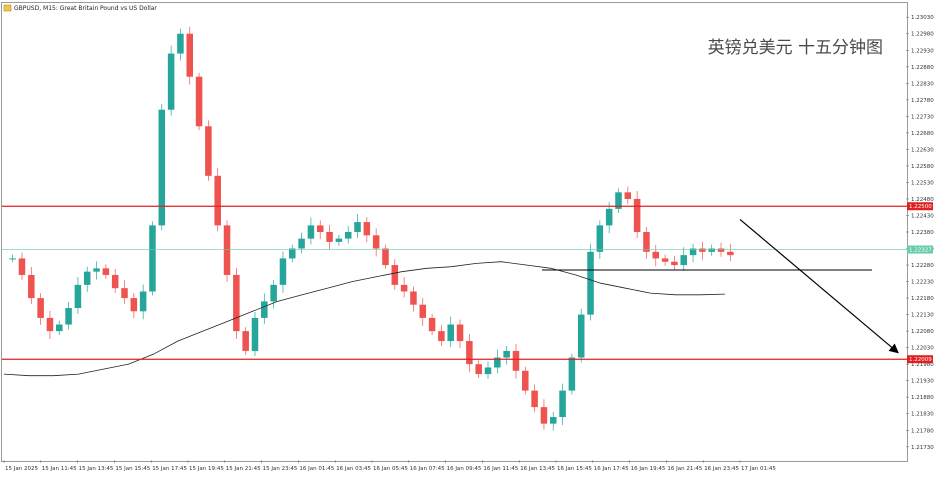 The height and width of the screenshot is (490, 940). Describe the element at coordinates (922, 200) in the screenshot. I see `y-tick-label: 1.22480` at that location.